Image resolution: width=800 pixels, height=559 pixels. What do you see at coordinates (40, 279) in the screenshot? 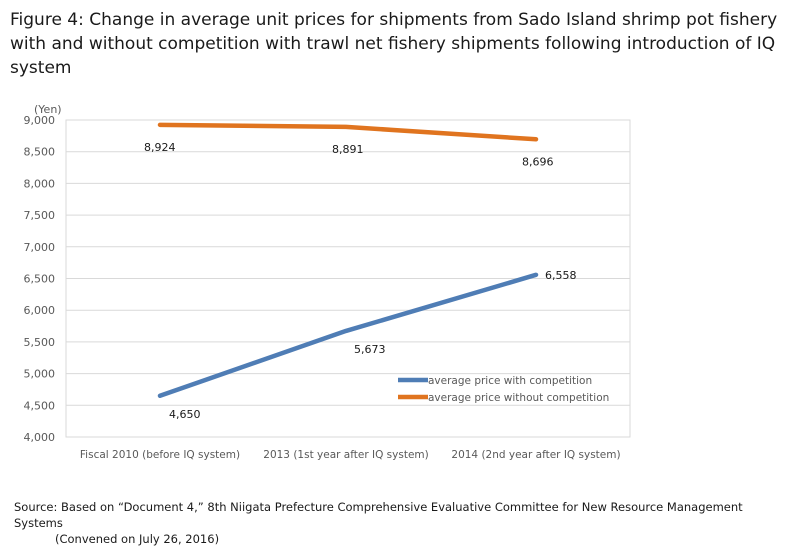
I see `y-tick-label: 6,500` at bounding box center [40, 279].